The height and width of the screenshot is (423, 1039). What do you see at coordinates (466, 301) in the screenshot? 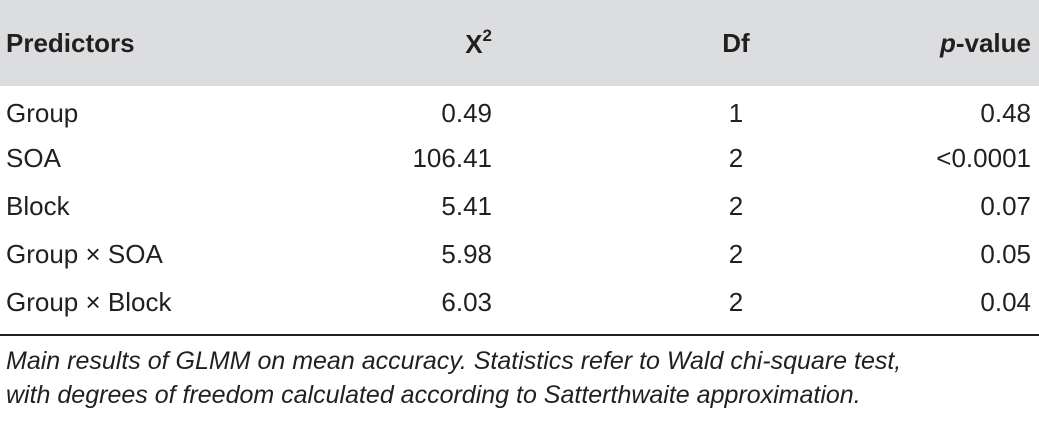
I see `cell-chi-square: 6.03` at bounding box center [466, 301].